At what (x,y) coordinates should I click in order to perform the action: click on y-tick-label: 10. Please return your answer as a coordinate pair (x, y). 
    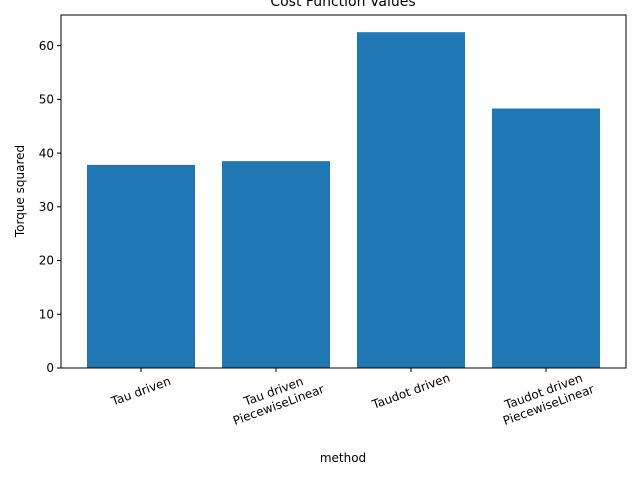
    Looking at the image, I should click on (46, 314).